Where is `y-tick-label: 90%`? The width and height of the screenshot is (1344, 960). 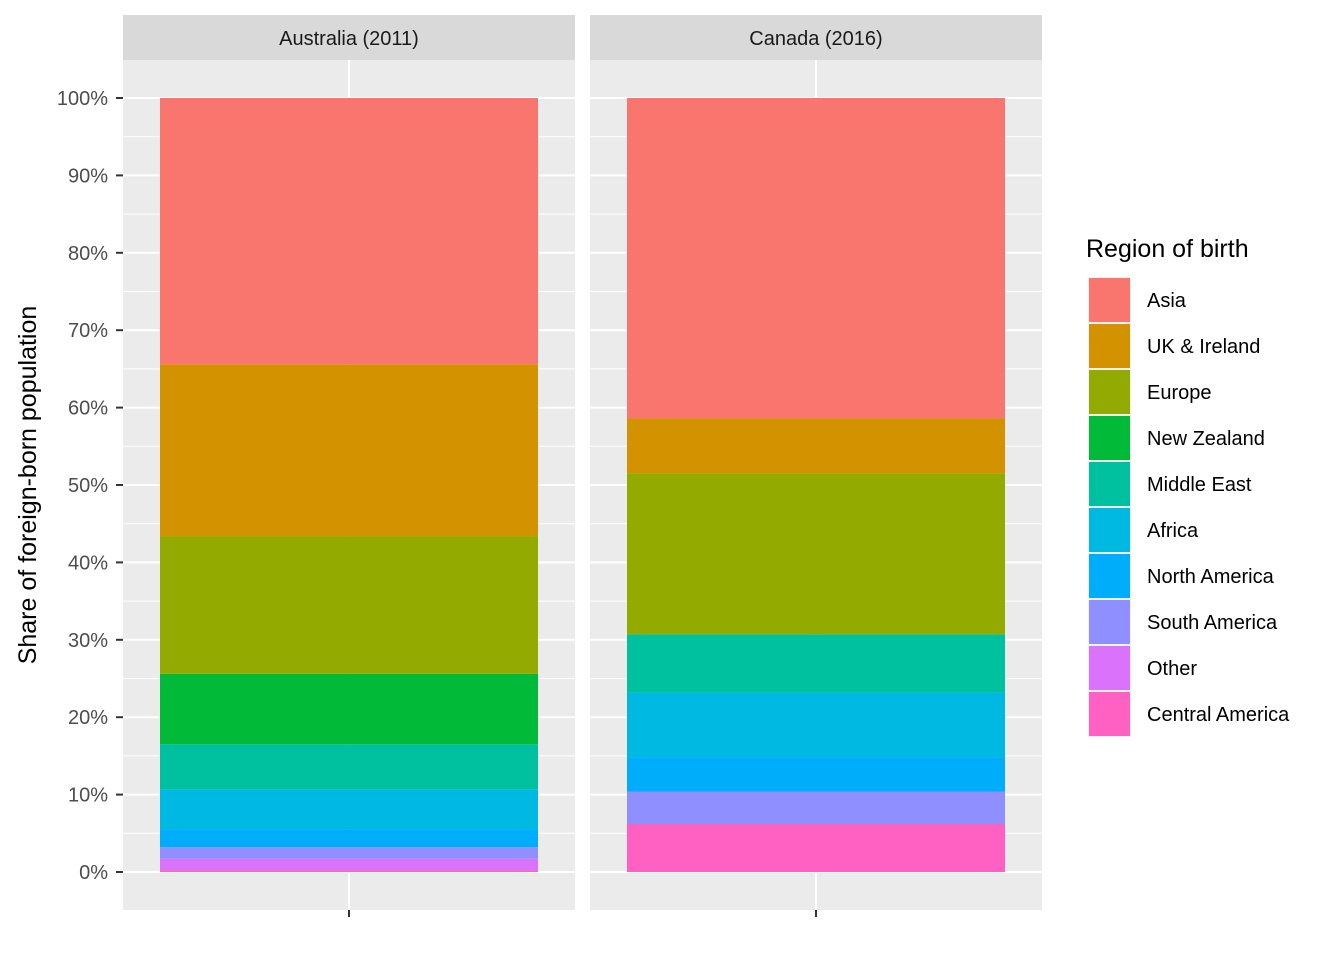 y-tick-label: 90% is located at coordinates (88, 176).